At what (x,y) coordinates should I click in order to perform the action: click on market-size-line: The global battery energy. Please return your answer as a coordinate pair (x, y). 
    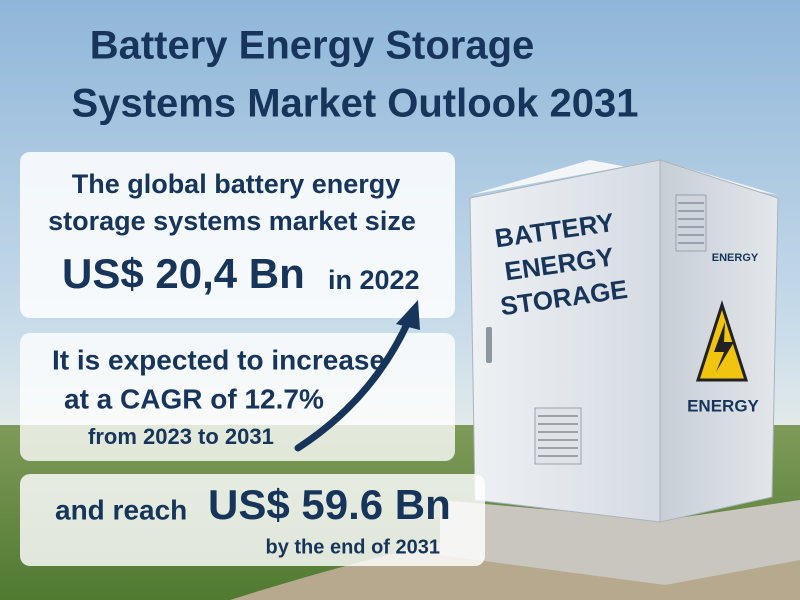
    Looking at the image, I should click on (236, 184).